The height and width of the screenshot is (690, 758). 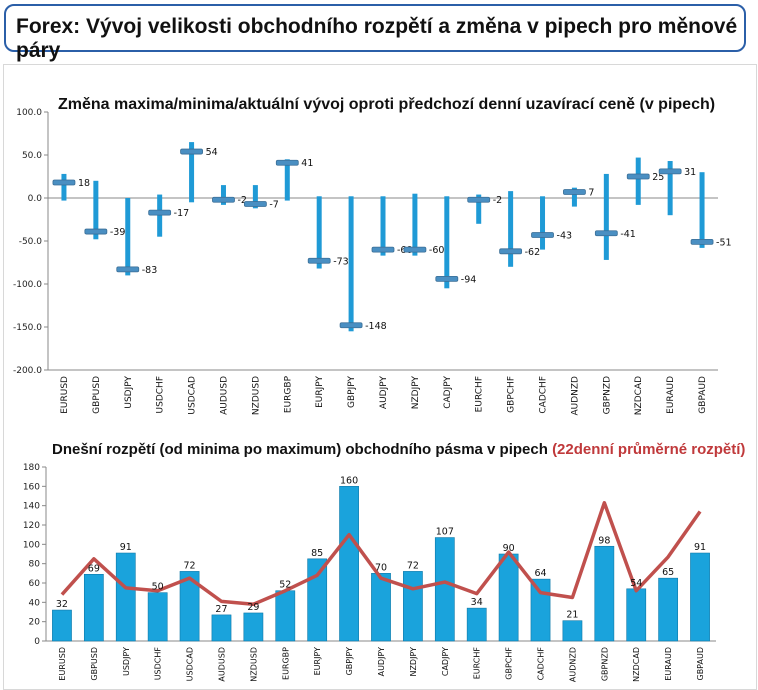 I want to click on chart1-data-label: 54, so click(x=212, y=152).